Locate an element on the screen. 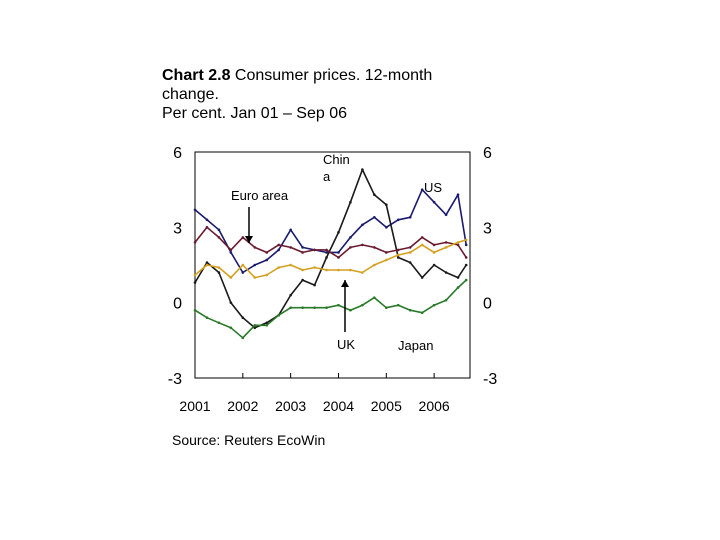 The width and height of the screenshot is (720, 540). annotation-uk: UK is located at coordinates (346, 344).